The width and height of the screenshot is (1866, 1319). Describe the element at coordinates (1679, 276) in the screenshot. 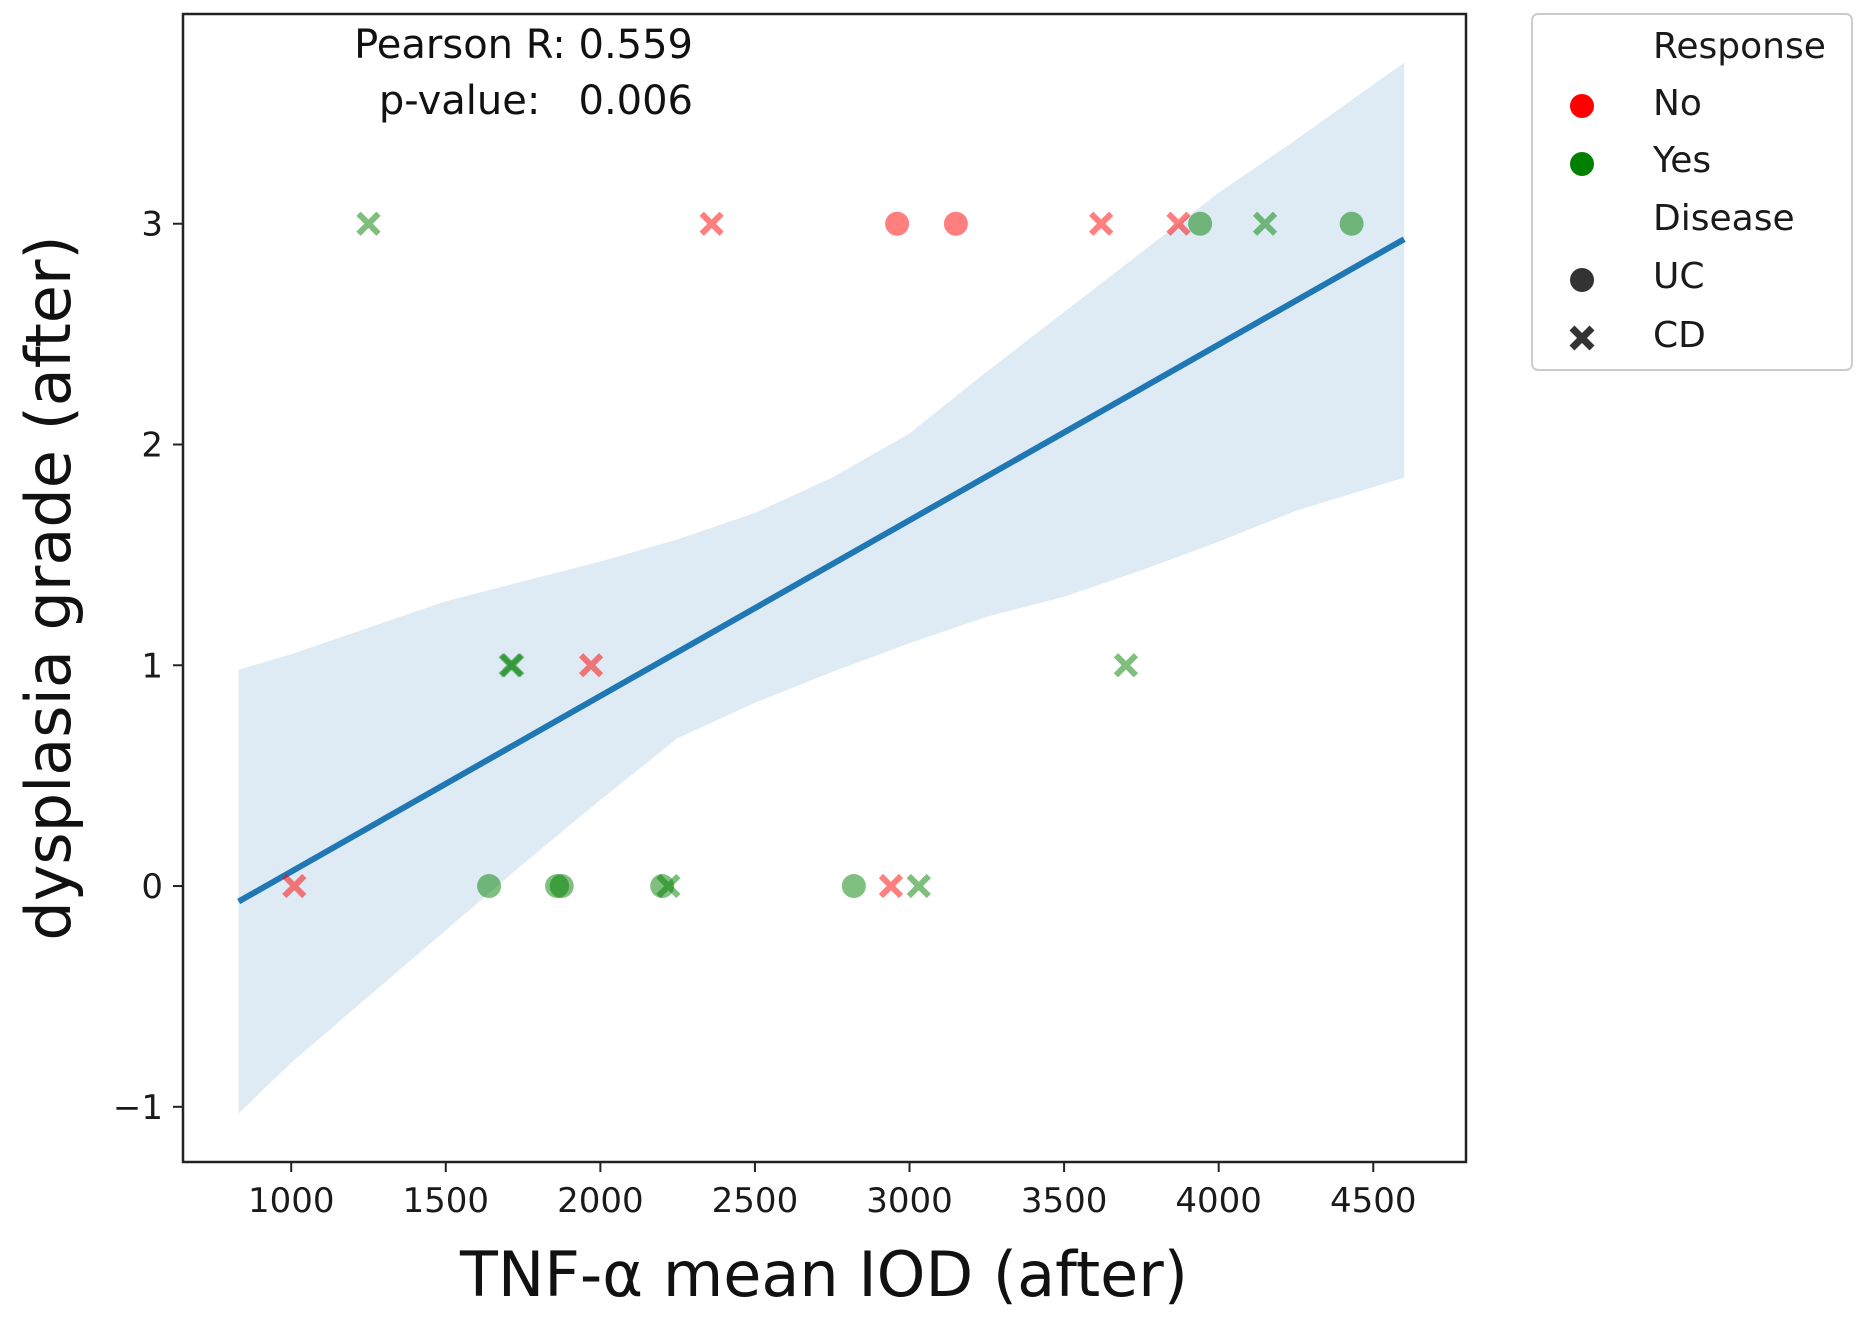

I see `legend-label-uc: UC` at that location.